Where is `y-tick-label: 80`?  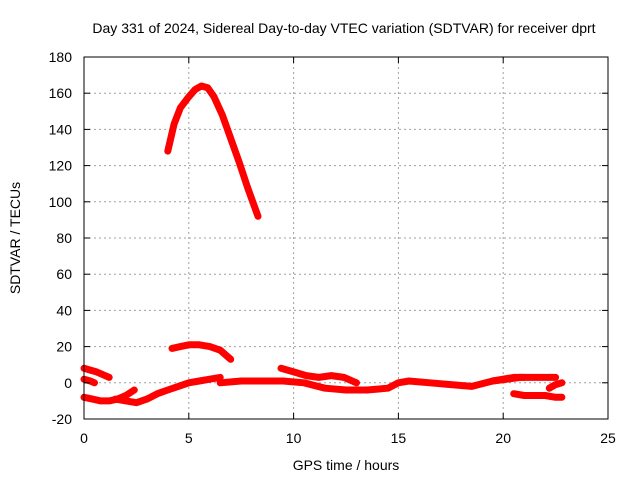 y-tick-label: 80 is located at coordinates (64, 238).